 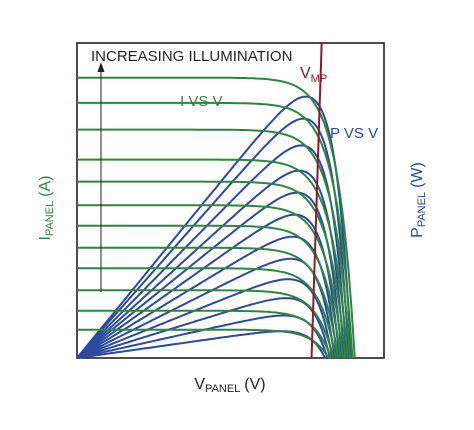 What do you see at coordinates (254, 384) in the screenshot?
I see `x-axis-label-unit: (V)` at bounding box center [254, 384].